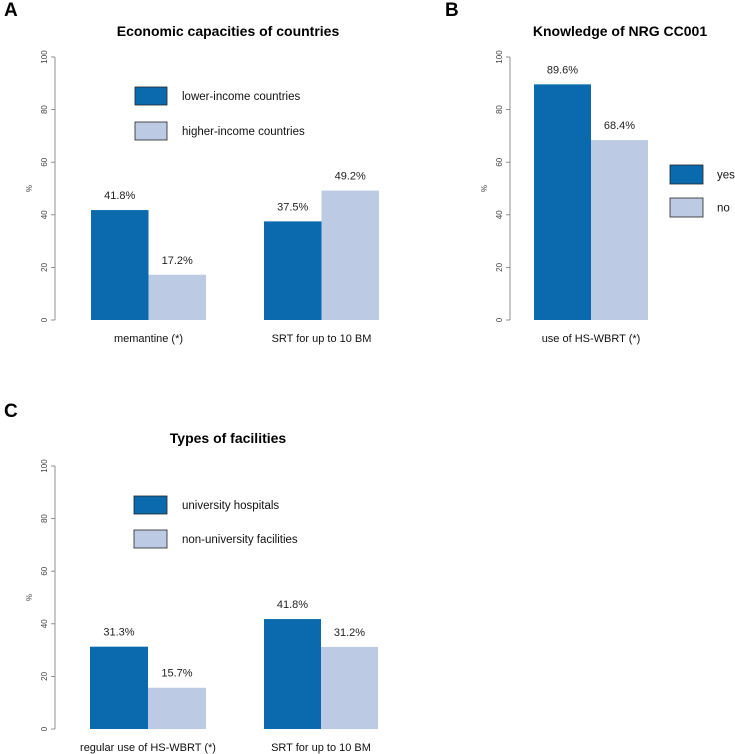 The height and width of the screenshot is (754, 735). What do you see at coordinates (228, 438) in the screenshot?
I see `chart-title: Types of facilities` at bounding box center [228, 438].